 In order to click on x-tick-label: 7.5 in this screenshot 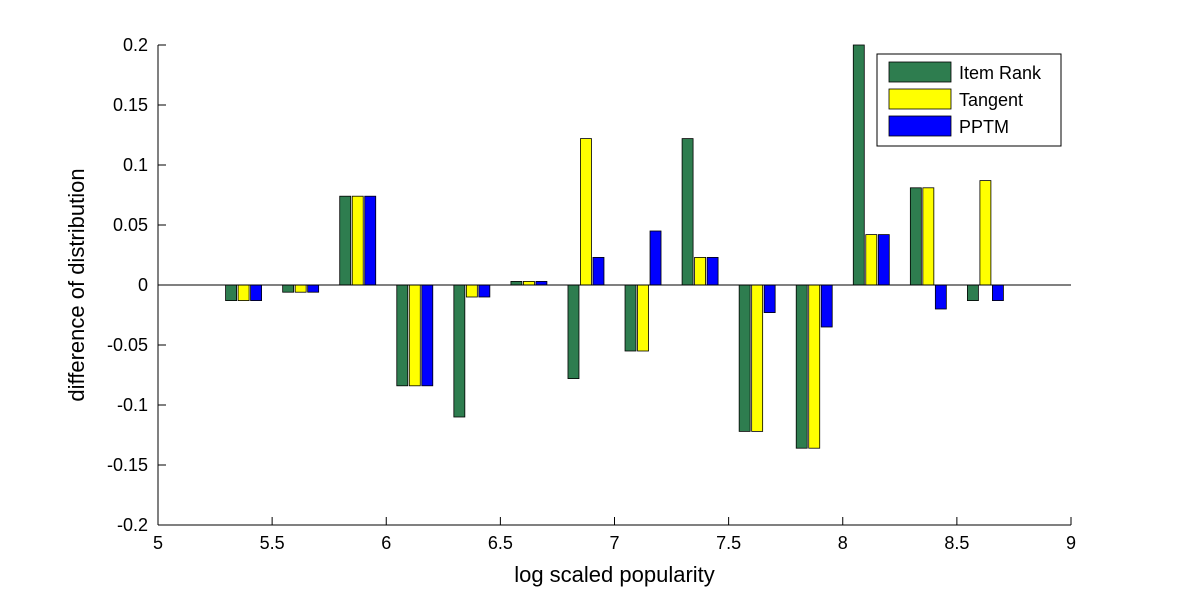, I will do `click(728, 543)`.